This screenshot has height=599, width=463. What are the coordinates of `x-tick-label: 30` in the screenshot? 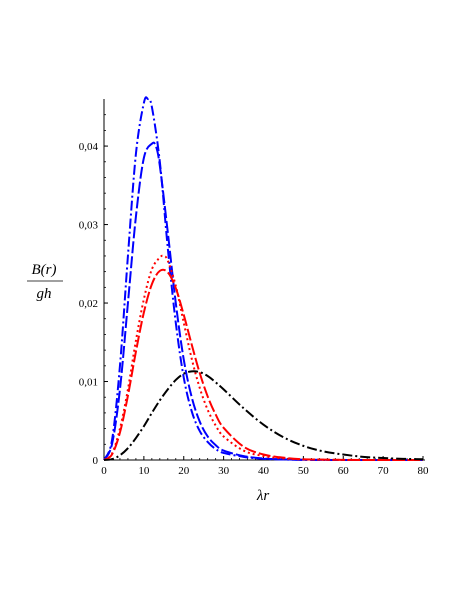 It's located at (224, 471).